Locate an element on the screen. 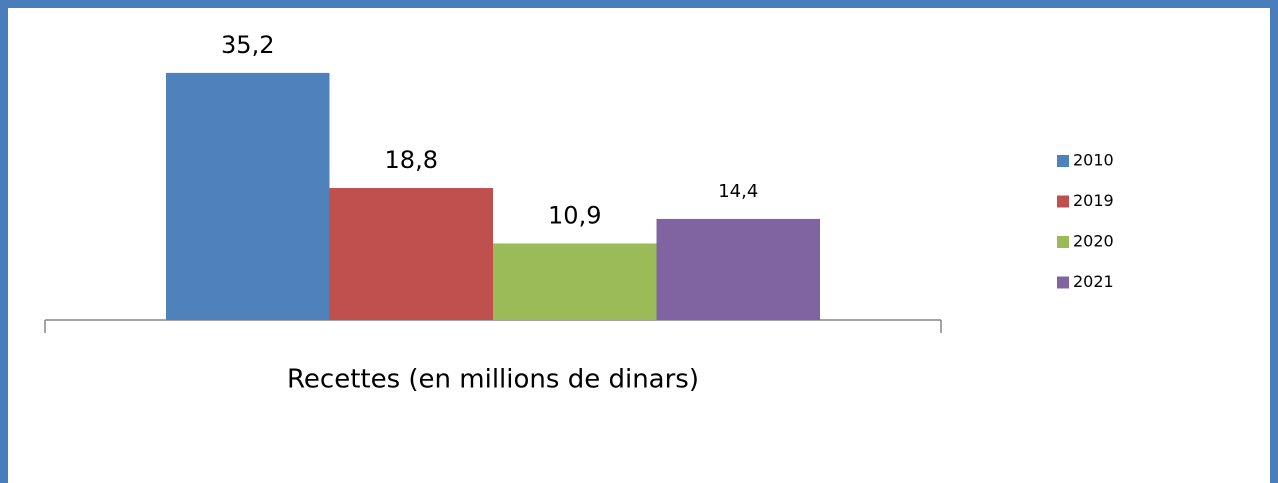 The image size is (1278, 483). legend-label: 2020 is located at coordinates (1093, 241).